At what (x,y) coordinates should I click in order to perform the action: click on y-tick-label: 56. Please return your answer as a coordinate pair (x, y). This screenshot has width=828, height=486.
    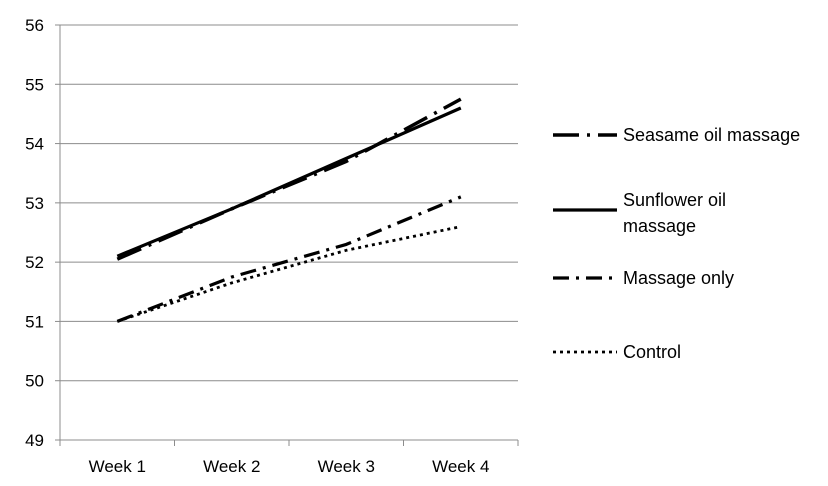
    Looking at the image, I should click on (34, 25).